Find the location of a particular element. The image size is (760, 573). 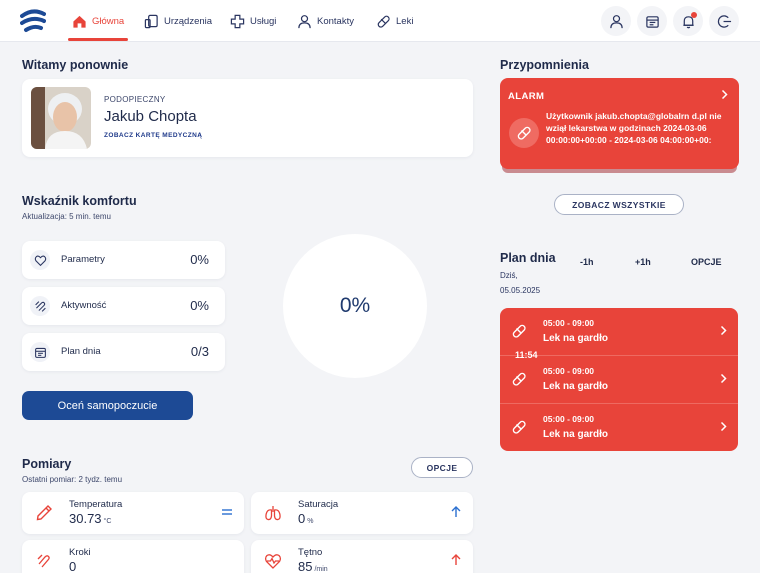

nav-item-kontakty: Kontakty is located at coordinates (325, 21).